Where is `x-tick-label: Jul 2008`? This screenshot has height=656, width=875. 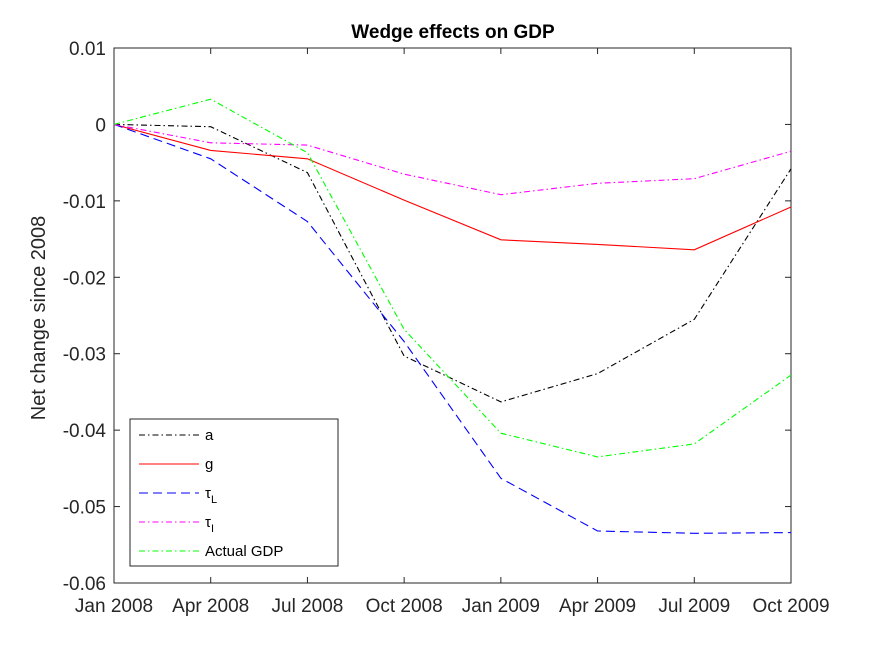
x-tick-label: Jul 2008 is located at coordinates (308, 606).